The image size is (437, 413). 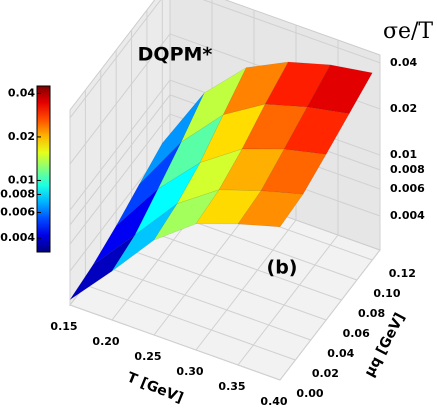 What do you see at coordinates (63, 326) in the screenshot?
I see `x-tick-label: 0.15` at bounding box center [63, 326].